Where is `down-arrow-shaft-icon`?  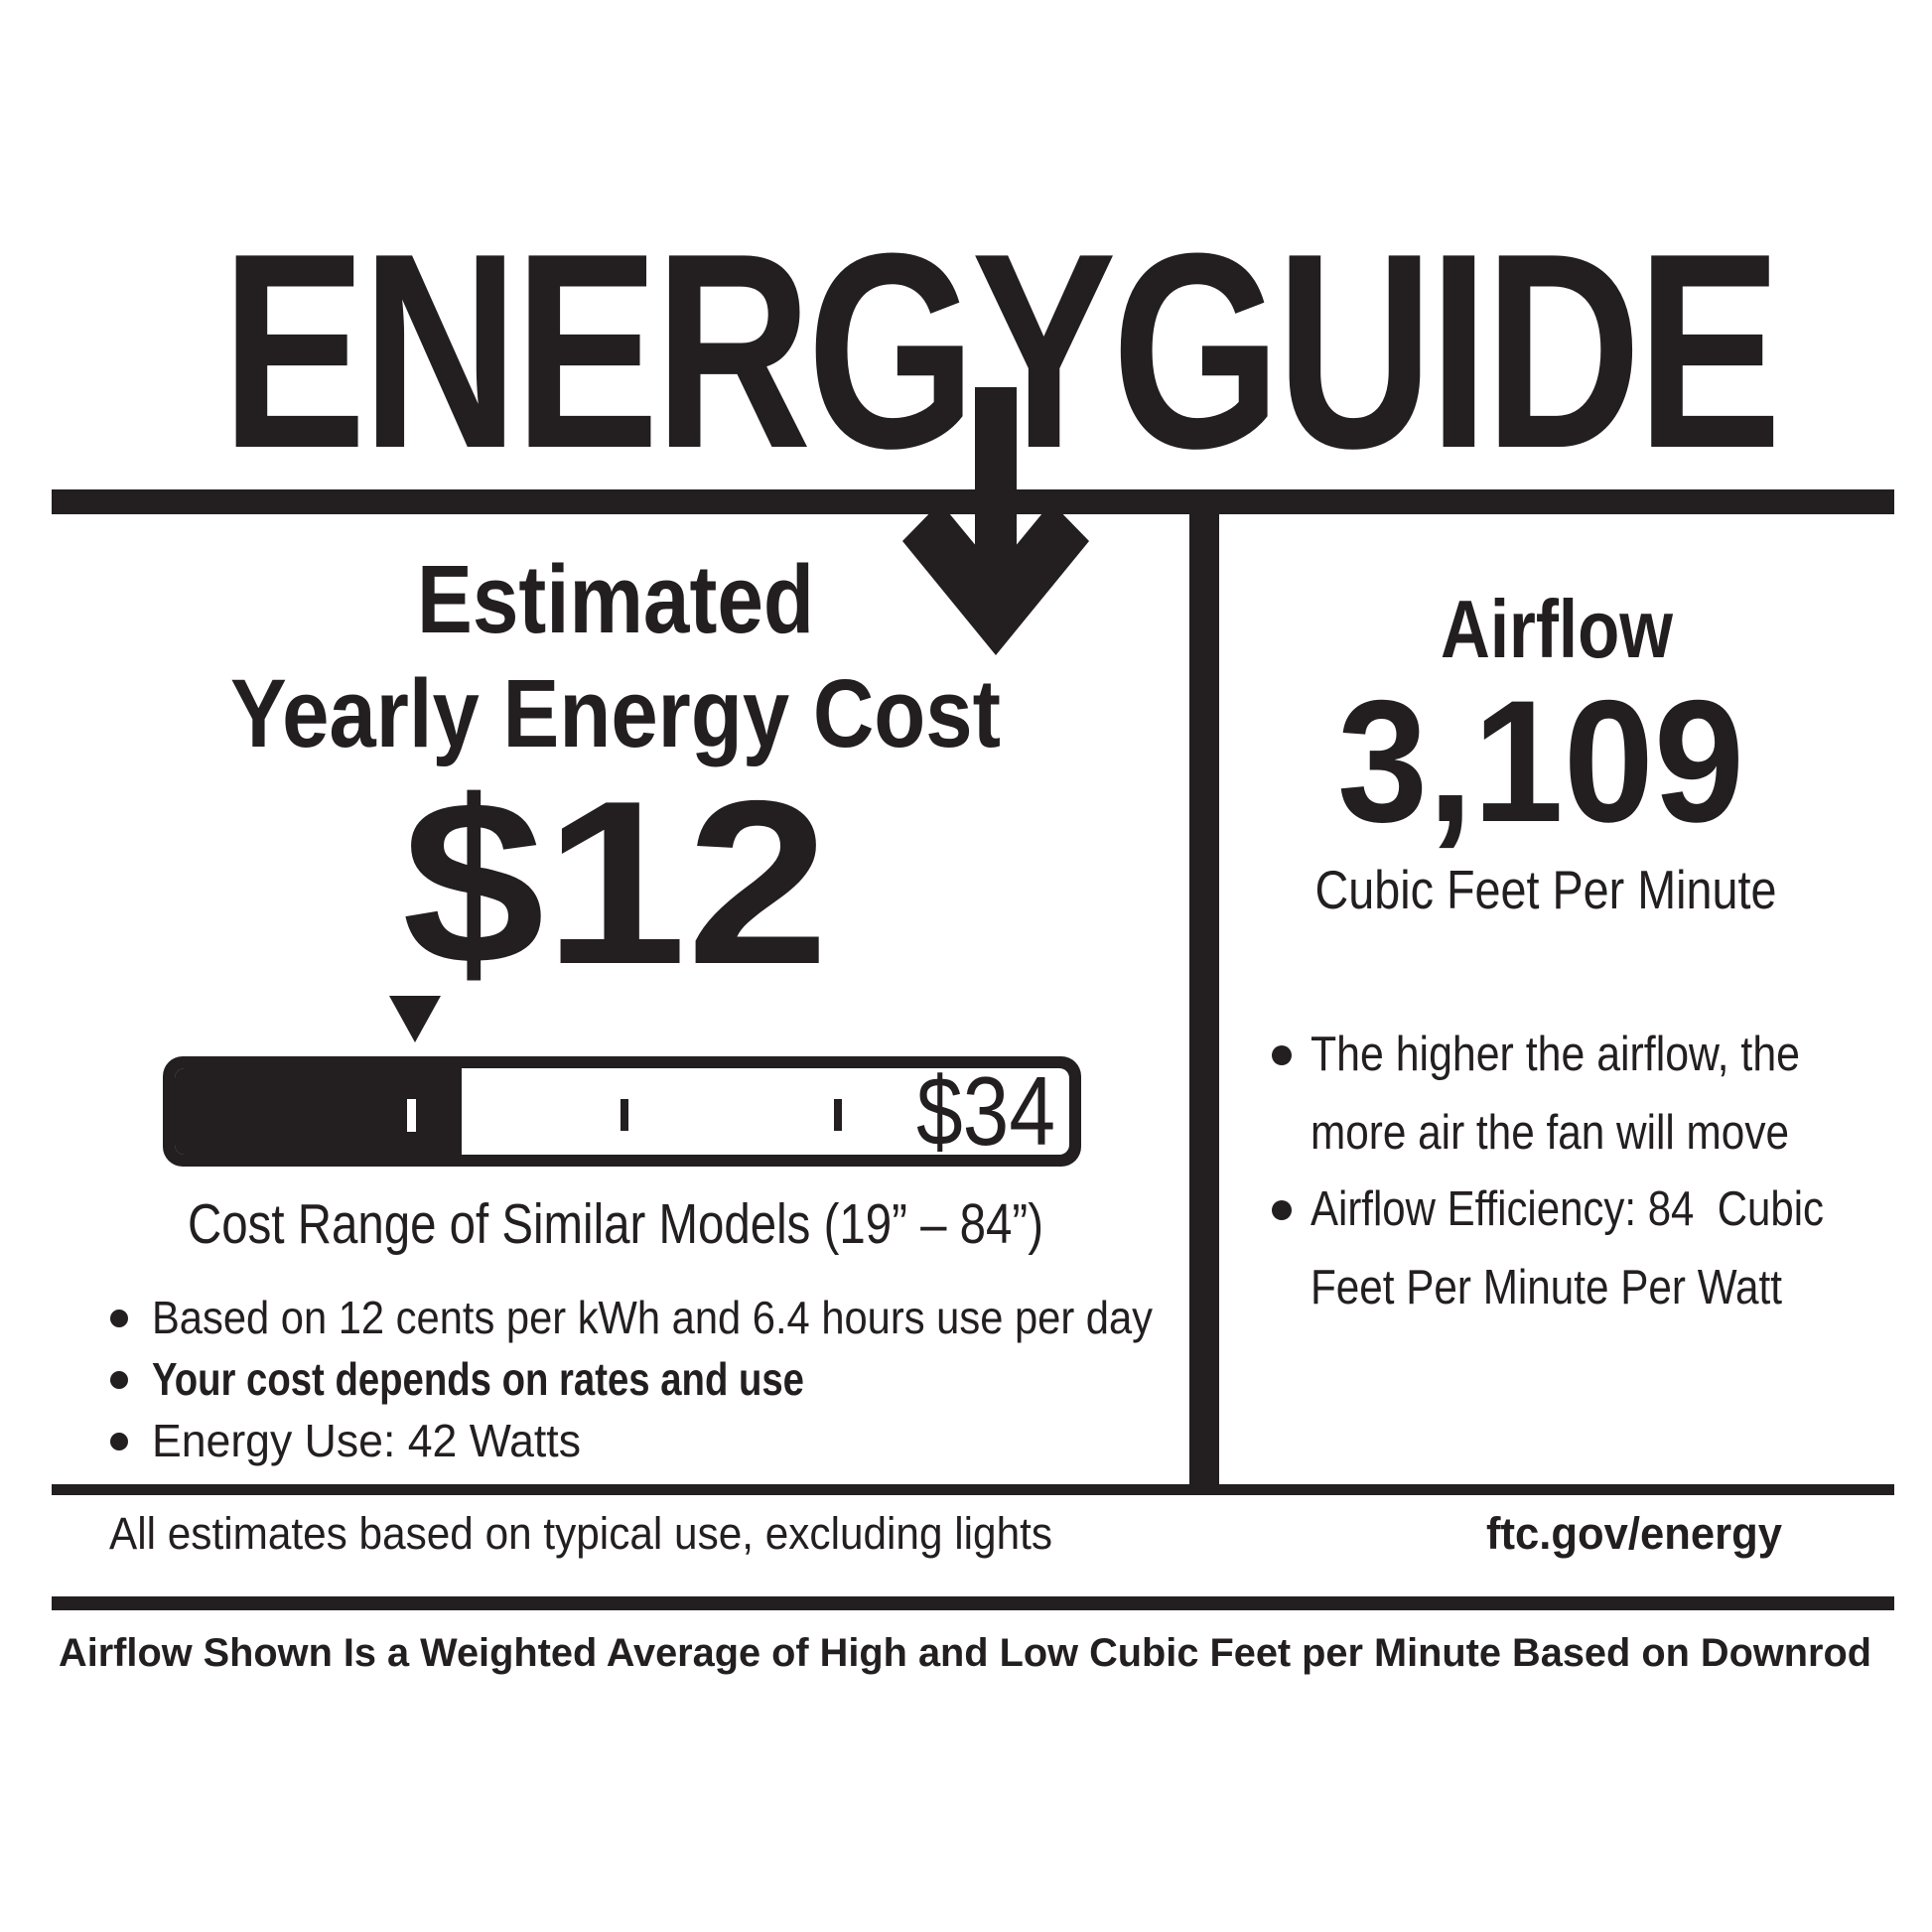 down-arrow-shaft-icon is located at coordinates (996, 484).